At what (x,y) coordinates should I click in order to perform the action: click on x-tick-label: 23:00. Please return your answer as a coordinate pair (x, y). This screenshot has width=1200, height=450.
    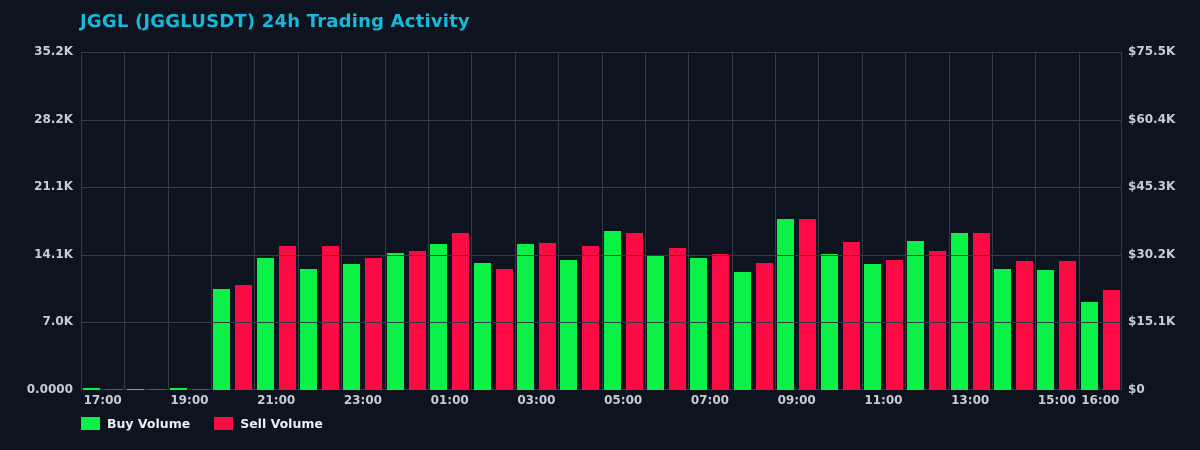
    Looking at the image, I should click on (363, 400).